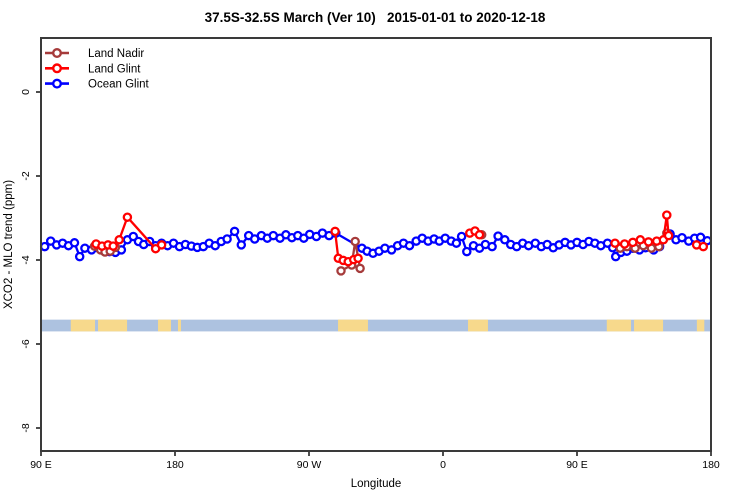 The height and width of the screenshot is (500, 750). I want to click on legend: Land Nadir Land Glint Ocean Glint, so click(97, 69).